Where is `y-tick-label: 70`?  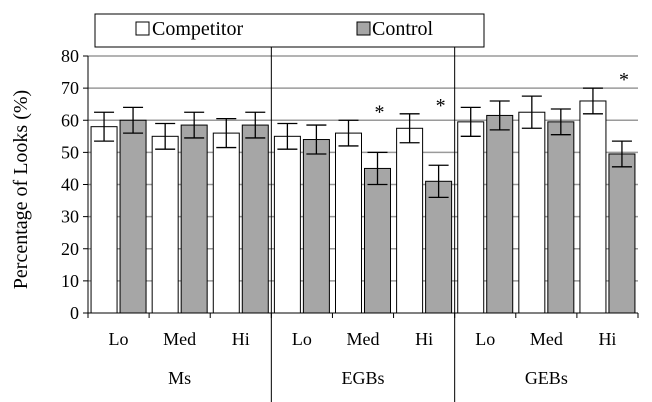
y-tick-label: 70 is located at coordinates (70, 88).